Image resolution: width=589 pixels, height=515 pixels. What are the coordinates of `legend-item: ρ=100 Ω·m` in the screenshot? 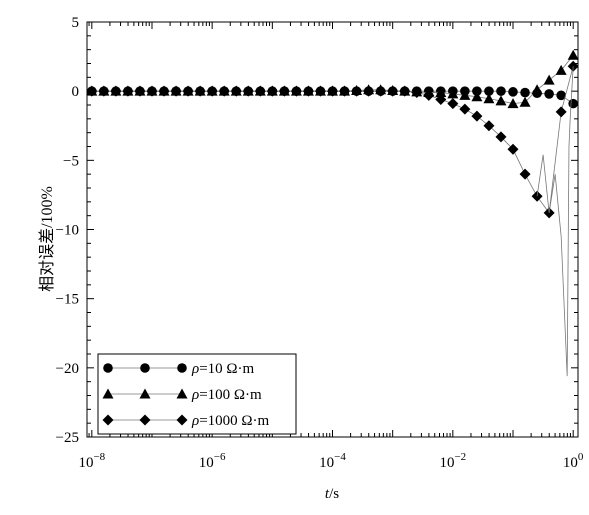 It's located at (182, 395).